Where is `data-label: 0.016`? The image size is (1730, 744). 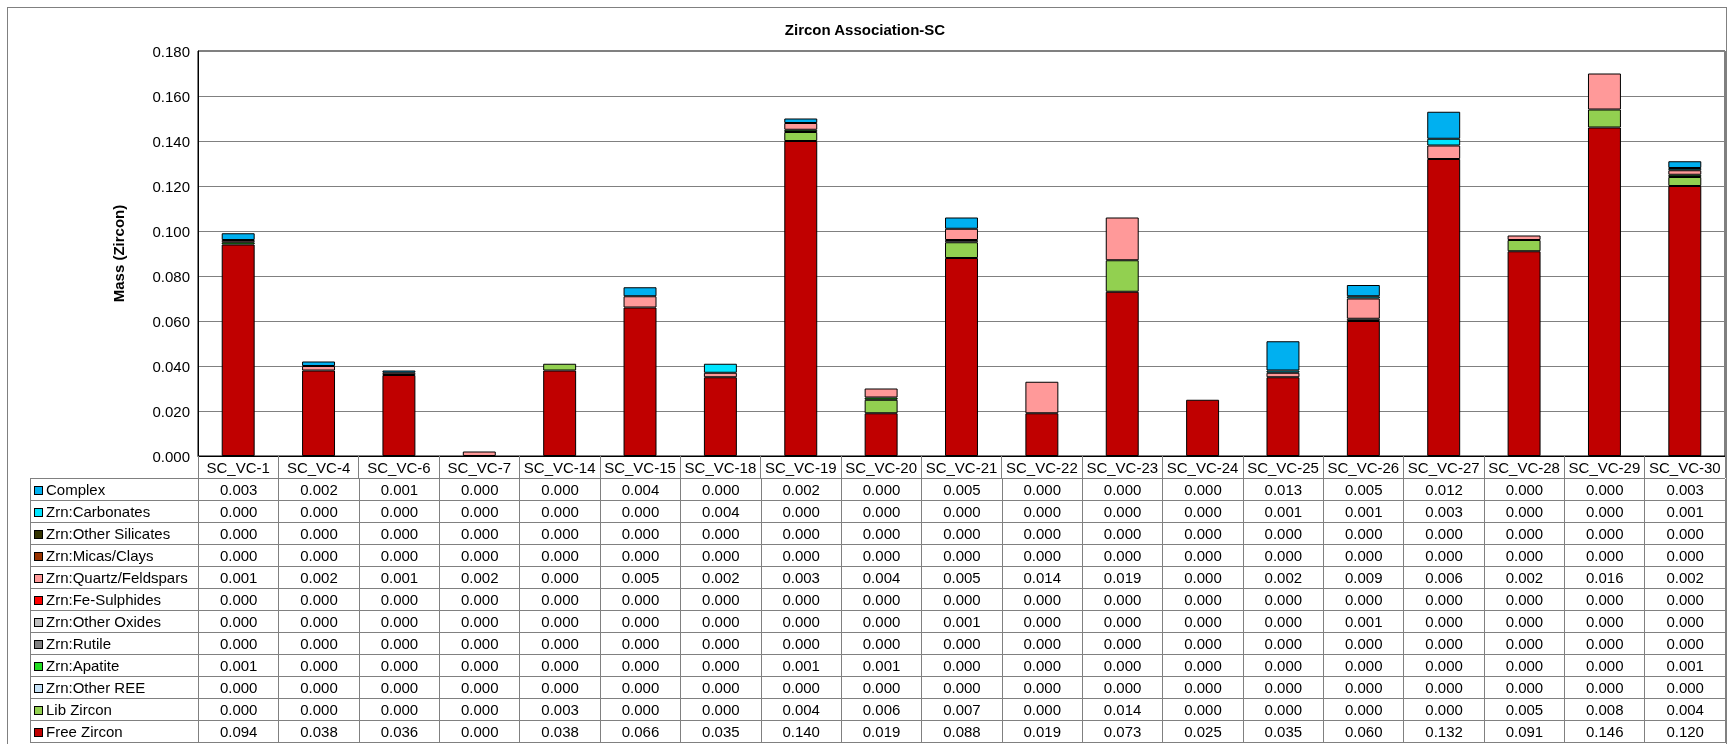
data-label: 0.016 is located at coordinates (1605, 578).